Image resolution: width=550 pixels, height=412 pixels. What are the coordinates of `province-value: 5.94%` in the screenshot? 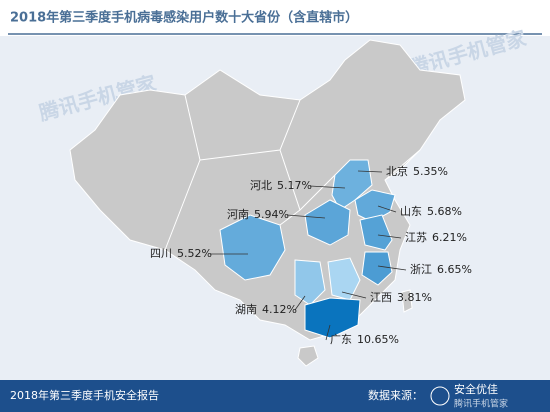 It's located at (271, 214).